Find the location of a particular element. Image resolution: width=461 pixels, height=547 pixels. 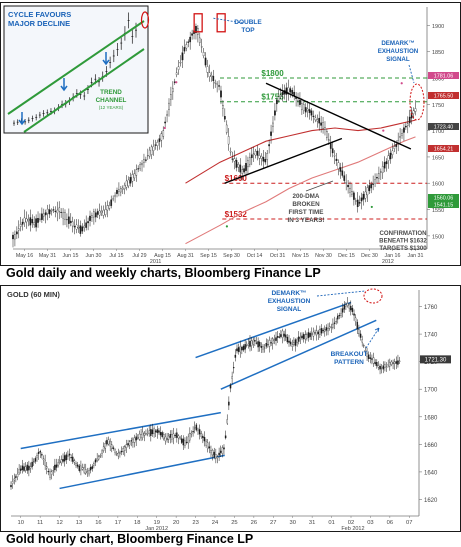

x-tick-label: Jan 31 is located at coordinates (416, 256).